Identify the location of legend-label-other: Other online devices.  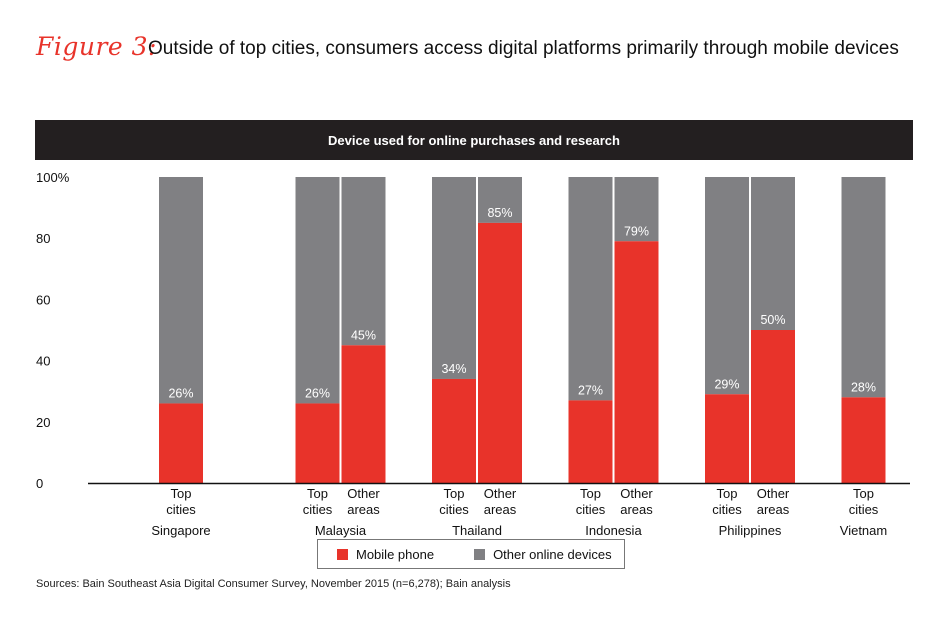
(552, 554).